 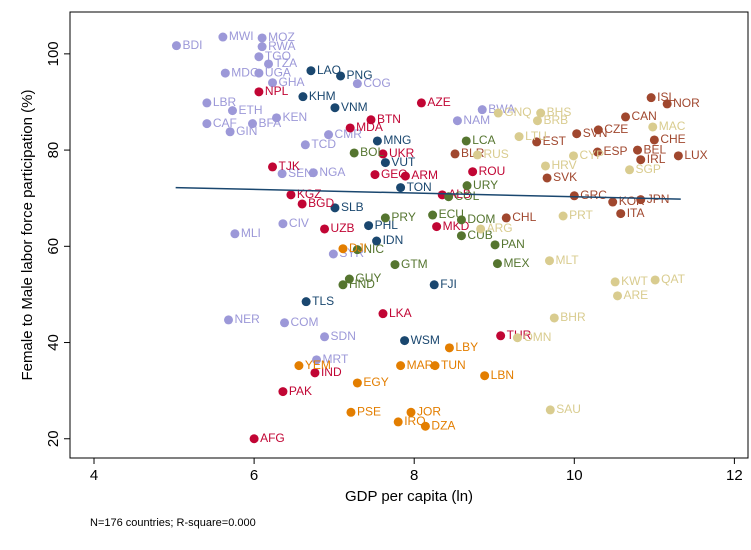 I want to click on point-label: SGP, so click(x=648, y=169).